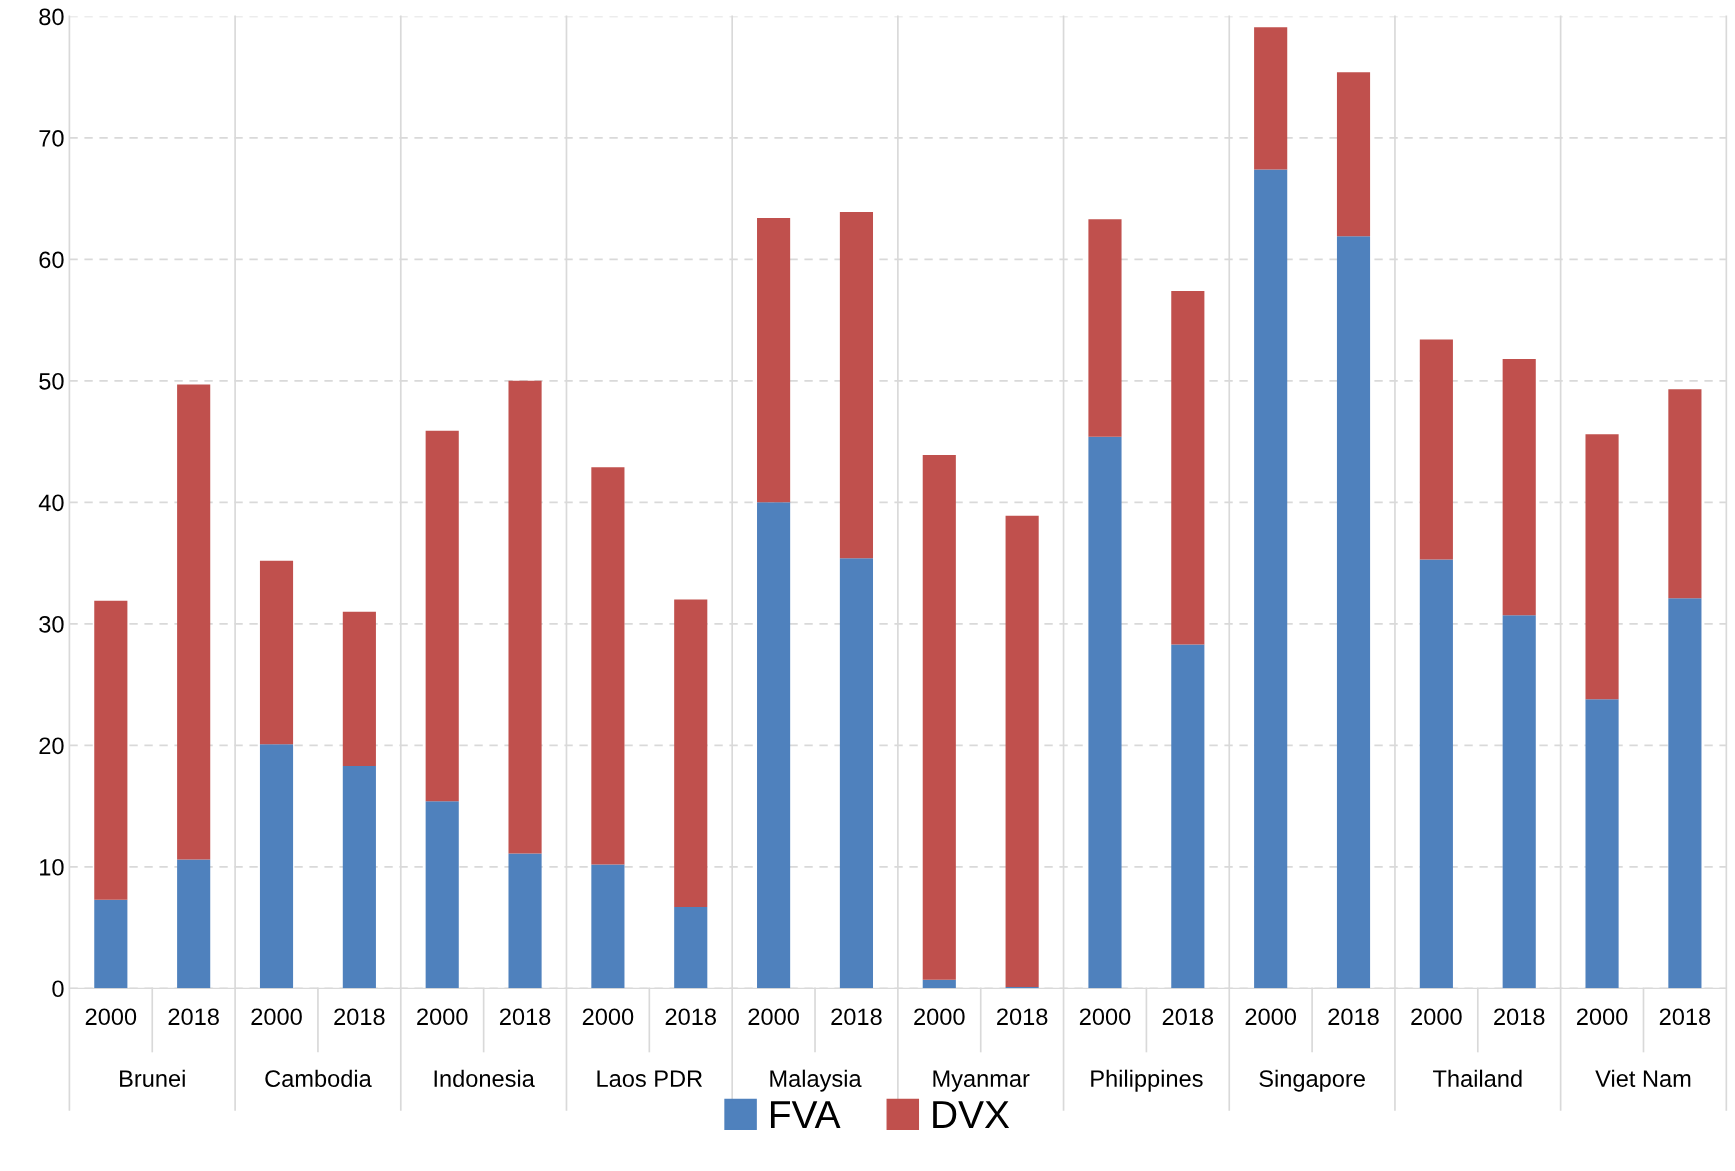 Image resolution: width=1735 pixels, height=1171 pixels. What do you see at coordinates (318, 1078) in the screenshot?
I see `text: Cambodia` at bounding box center [318, 1078].